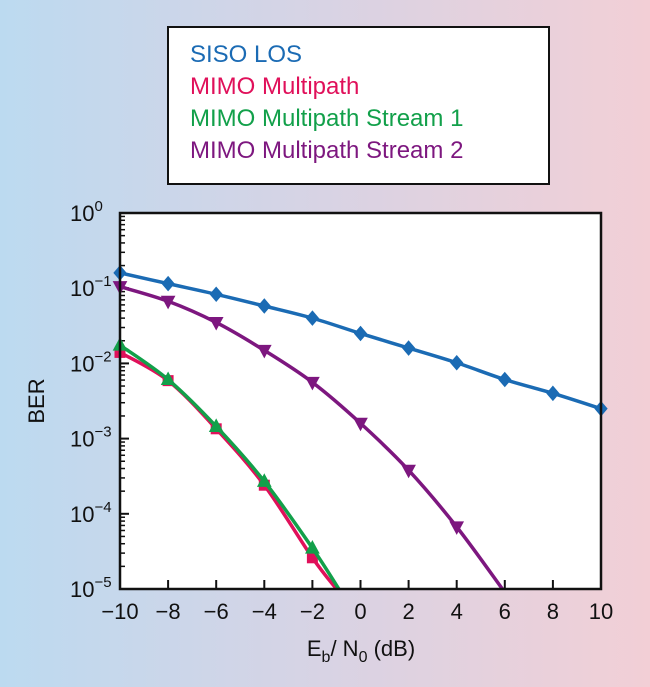  What do you see at coordinates (361, 651) in the screenshot?
I see `x-axis-title: Eb/ N0 (dB)` at bounding box center [361, 651].